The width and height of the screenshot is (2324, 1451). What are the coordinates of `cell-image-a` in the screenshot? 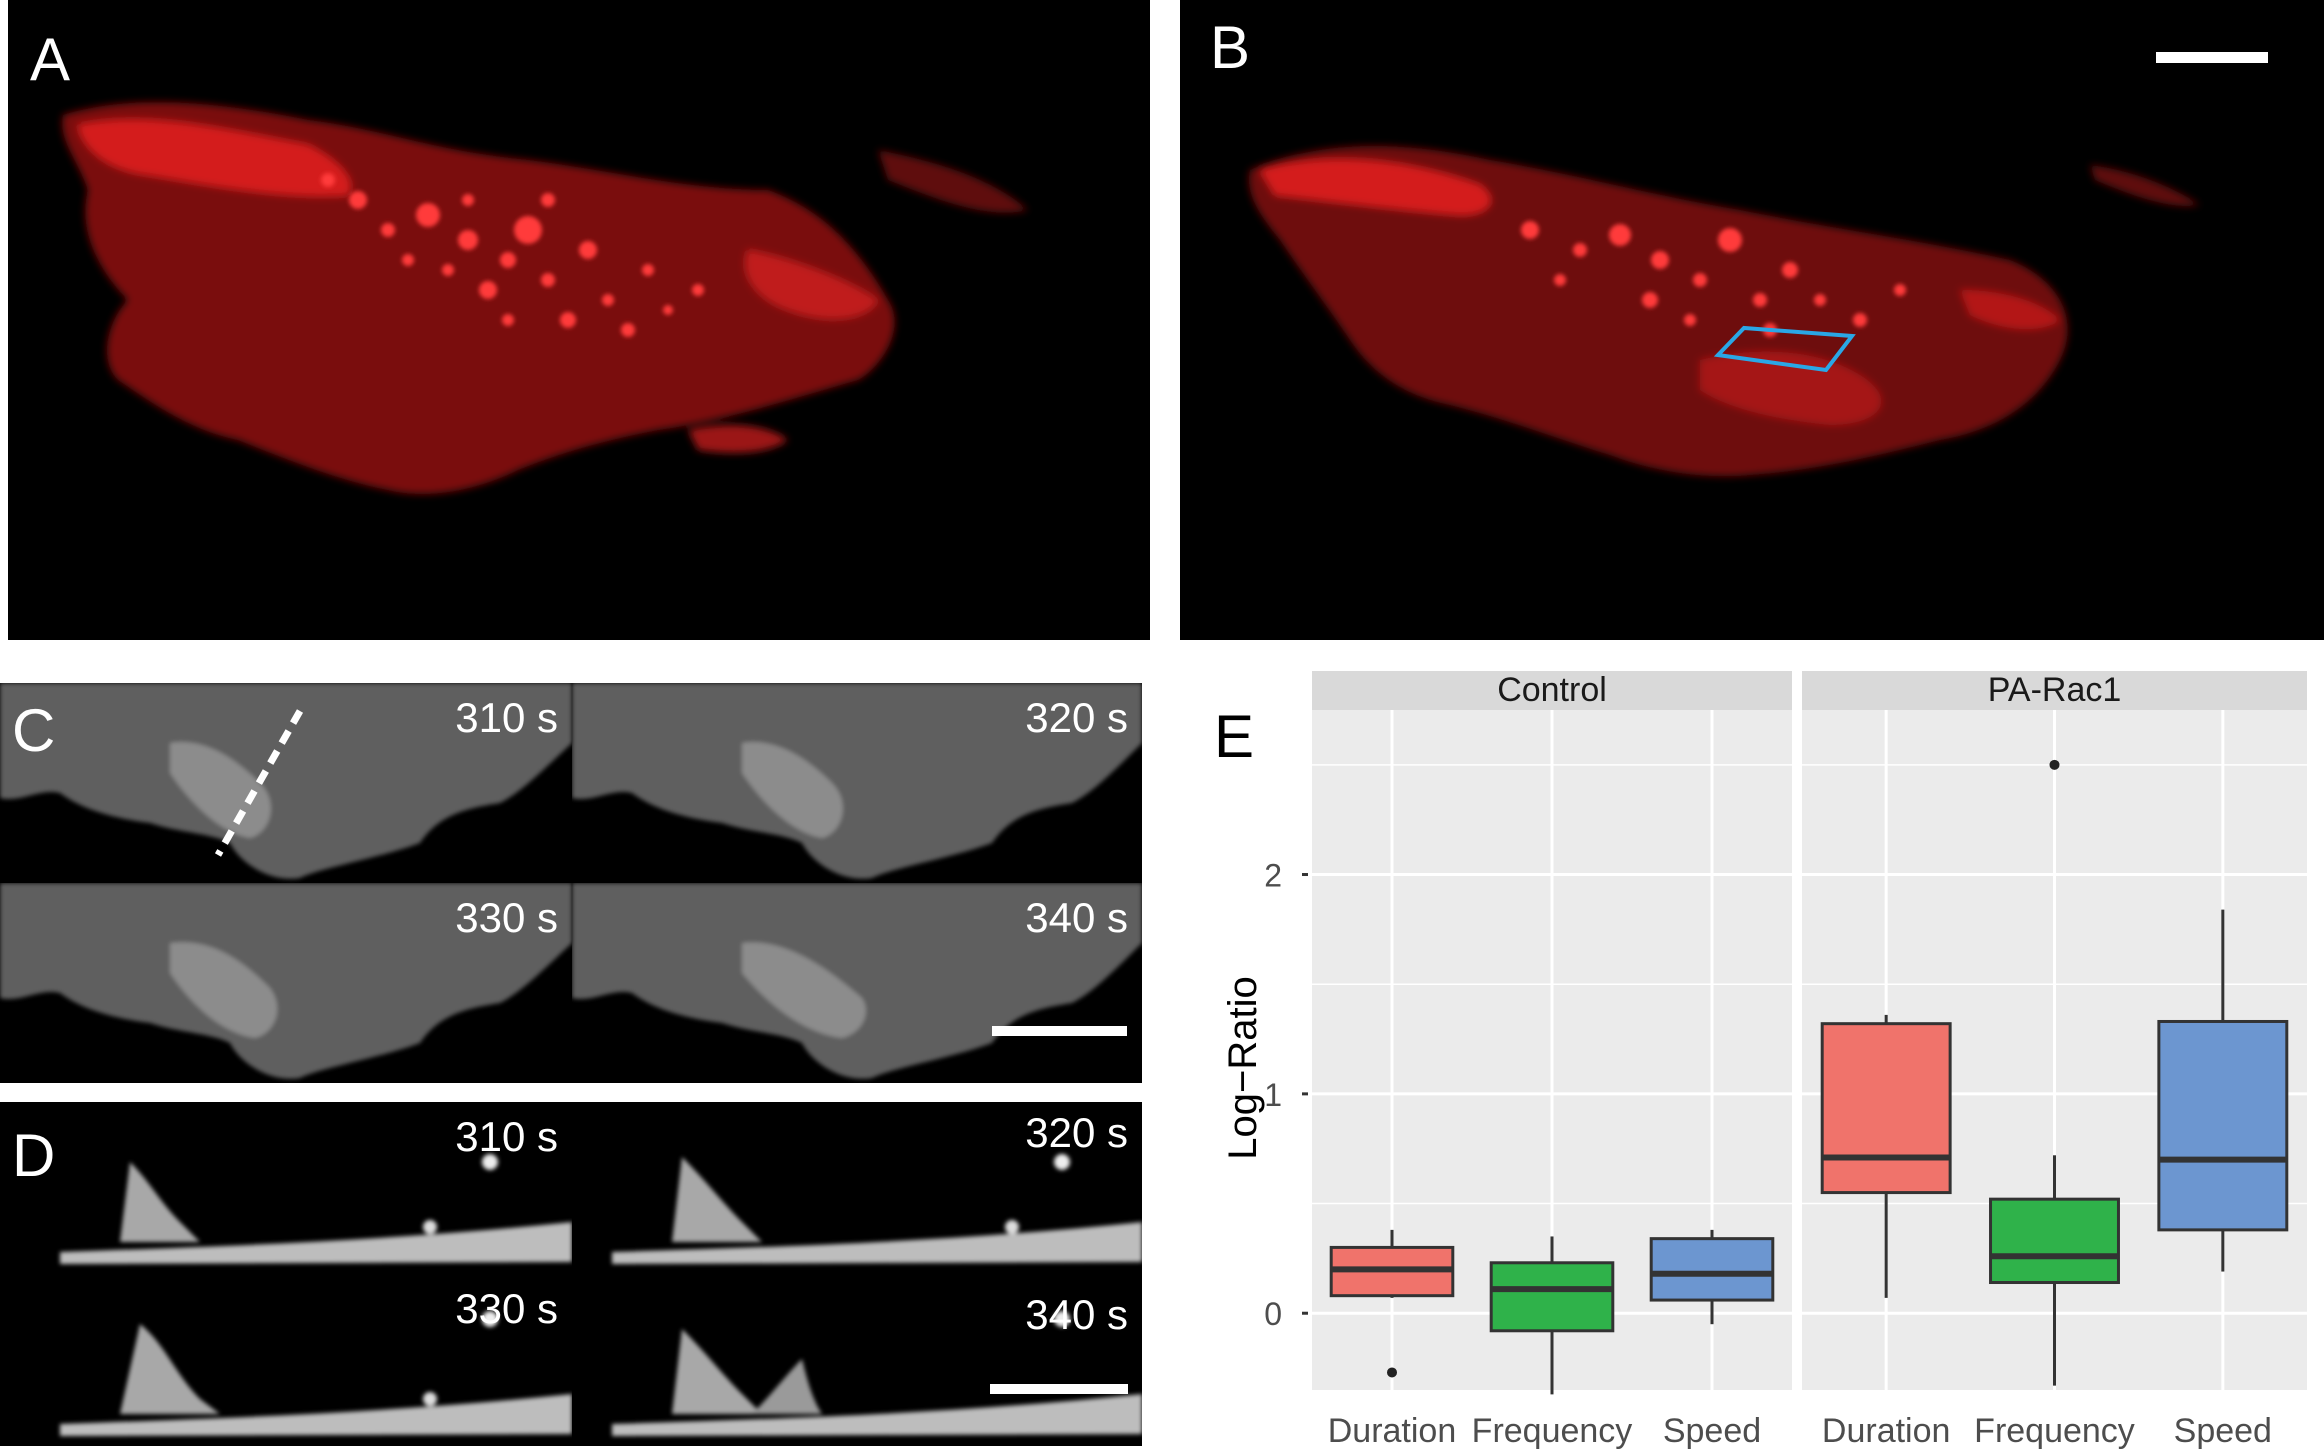 It's located at (545, 298).